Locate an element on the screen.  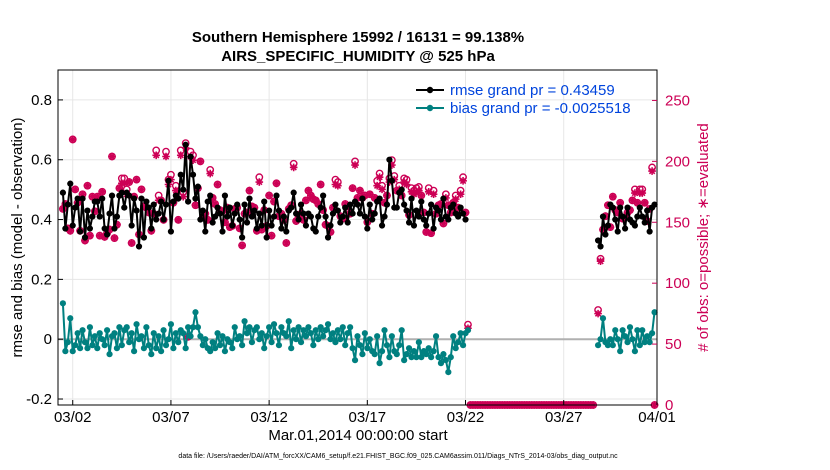
x-tick-label: 03/27 is located at coordinates (564, 417).